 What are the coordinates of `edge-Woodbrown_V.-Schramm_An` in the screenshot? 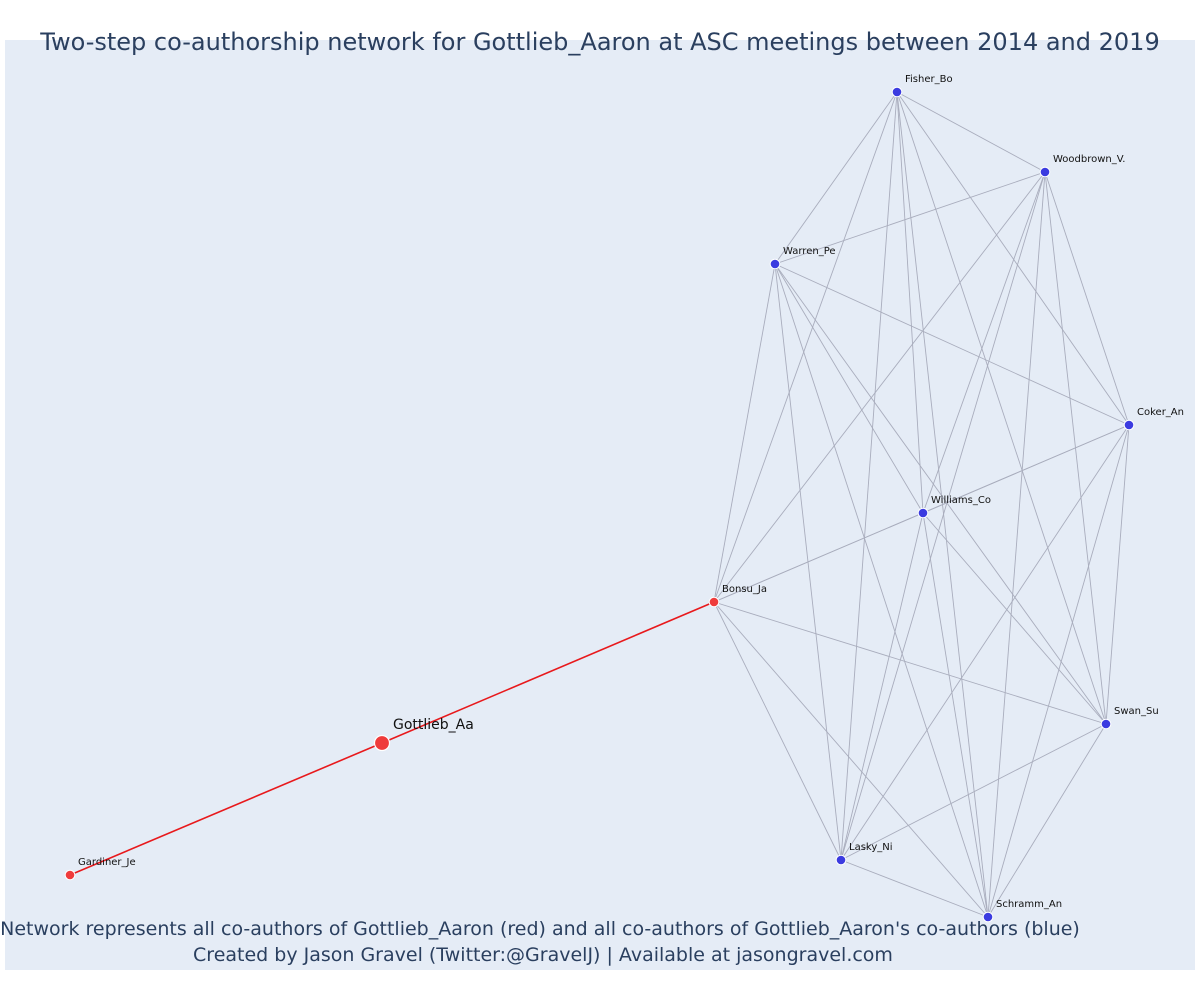 It's located at (1016, 544).